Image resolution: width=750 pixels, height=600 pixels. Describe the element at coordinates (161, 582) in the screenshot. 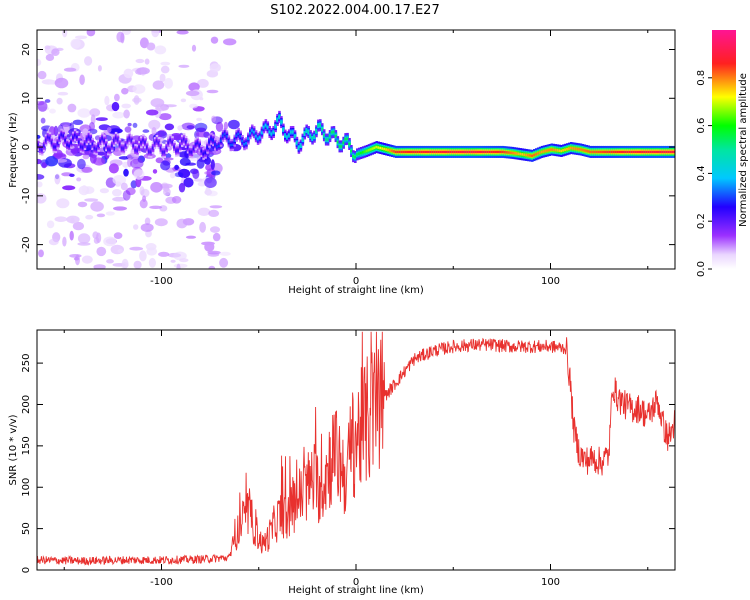

I see `x-tick-label: -100` at that location.